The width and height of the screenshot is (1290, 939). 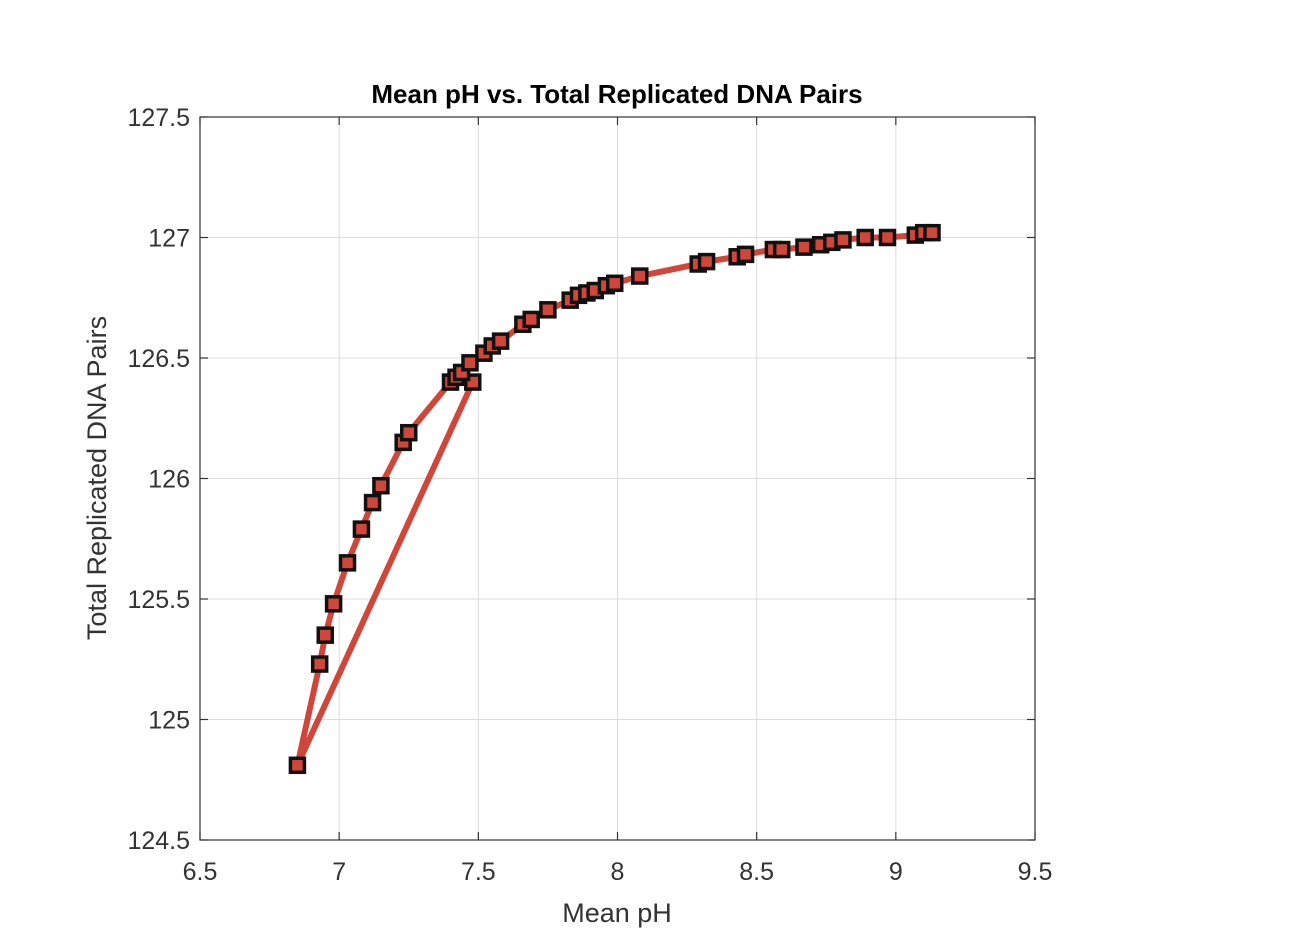 I want to click on x-axis-label: Mean pH, so click(x=617, y=913).